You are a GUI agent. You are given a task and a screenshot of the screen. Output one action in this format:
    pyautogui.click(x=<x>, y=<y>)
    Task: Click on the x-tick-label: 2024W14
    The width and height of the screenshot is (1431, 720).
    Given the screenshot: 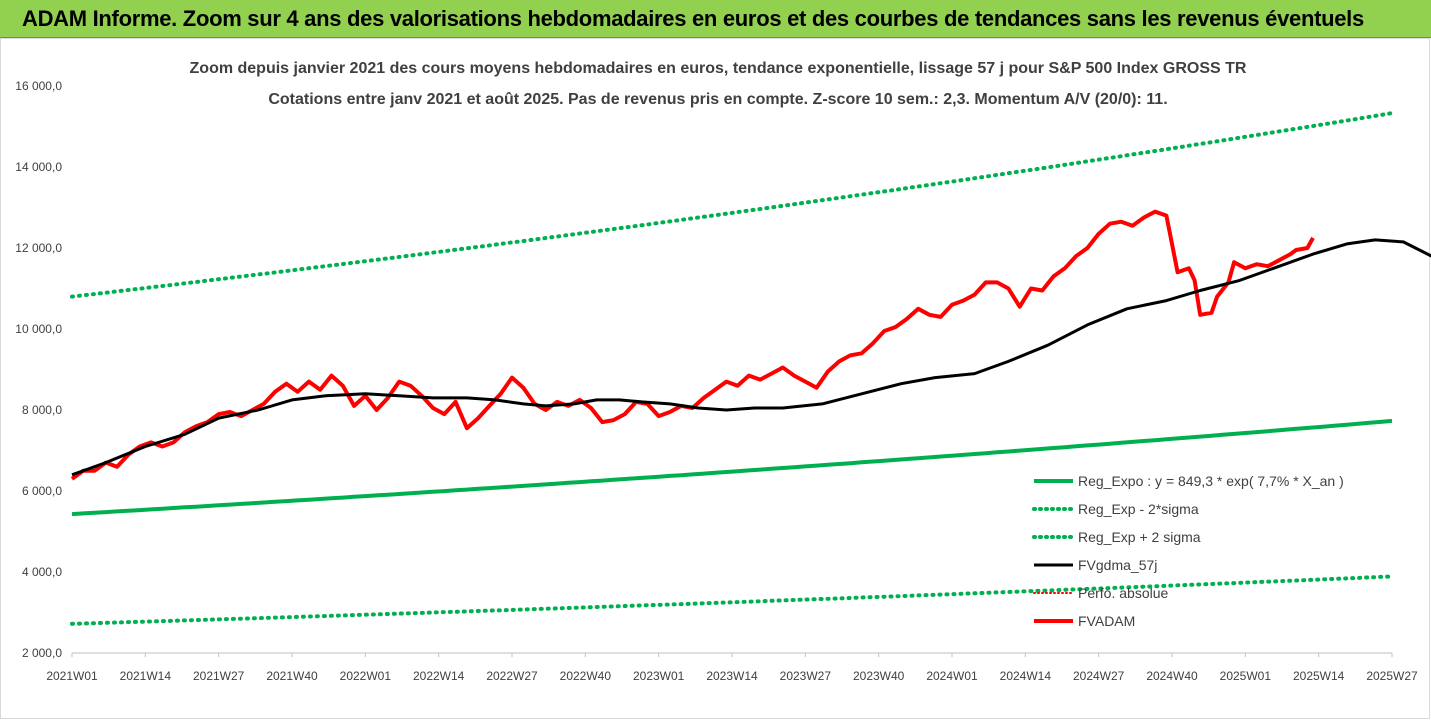 What is the action you would take?
    pyautogui.click(x=1026, y=676)
    